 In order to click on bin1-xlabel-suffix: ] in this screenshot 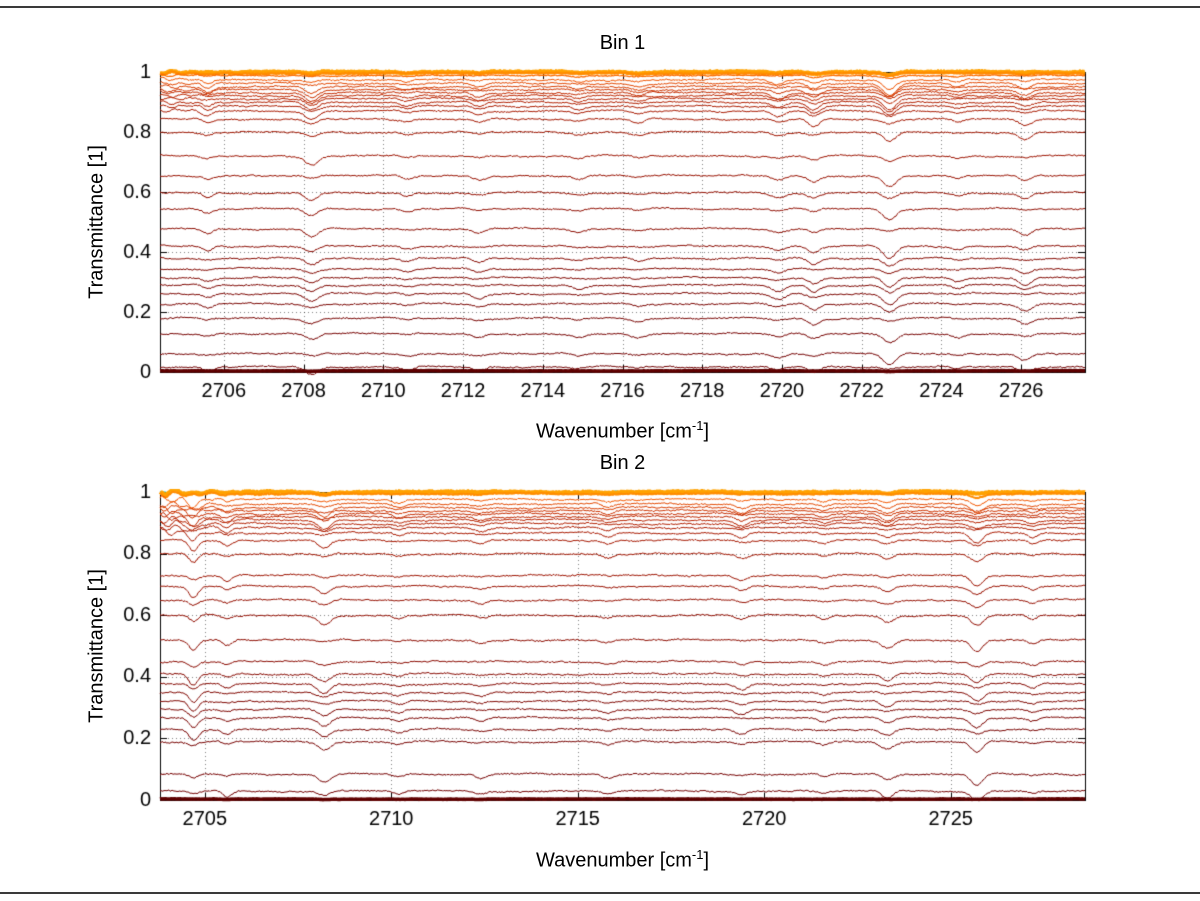, I will do `click(706, 431)`.